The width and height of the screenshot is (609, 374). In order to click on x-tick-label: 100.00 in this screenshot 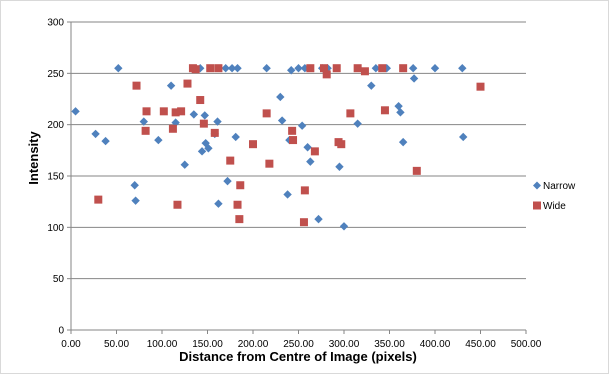, I will do `click(162, 344)`.